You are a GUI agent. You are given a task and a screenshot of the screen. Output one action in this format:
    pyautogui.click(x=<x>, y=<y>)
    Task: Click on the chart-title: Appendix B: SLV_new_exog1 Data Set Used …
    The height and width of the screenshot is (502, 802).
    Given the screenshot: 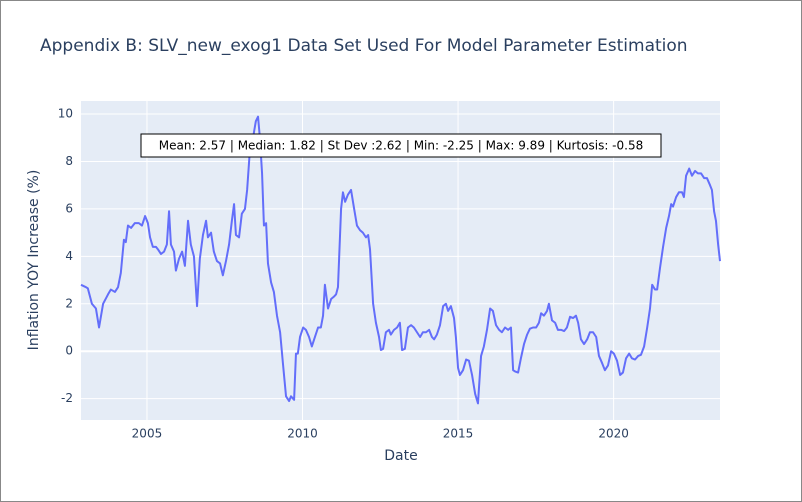 What is the action you would take?
    pyautogui.click(x=364, y=46)
    